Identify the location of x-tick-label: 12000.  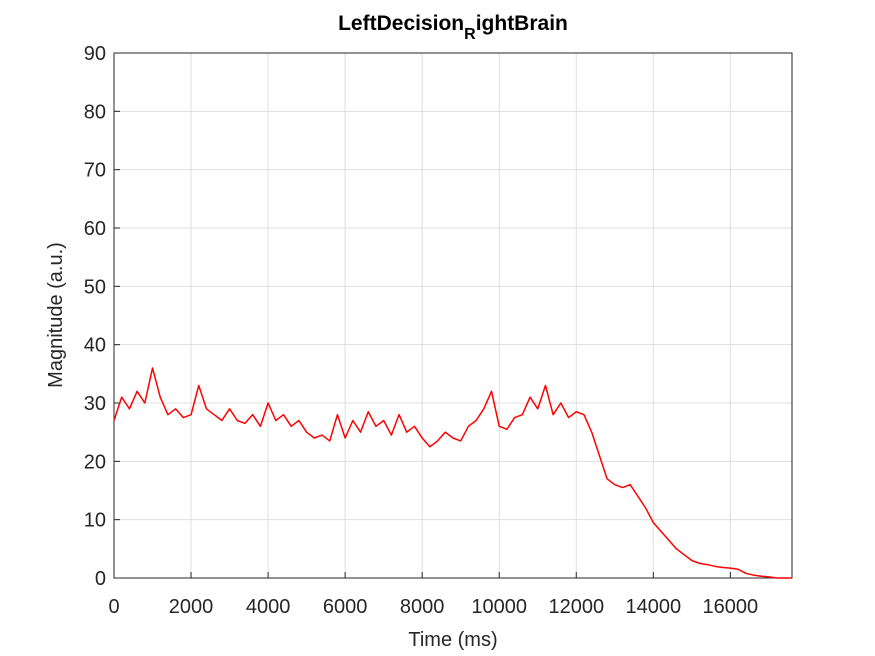
(576, 607).